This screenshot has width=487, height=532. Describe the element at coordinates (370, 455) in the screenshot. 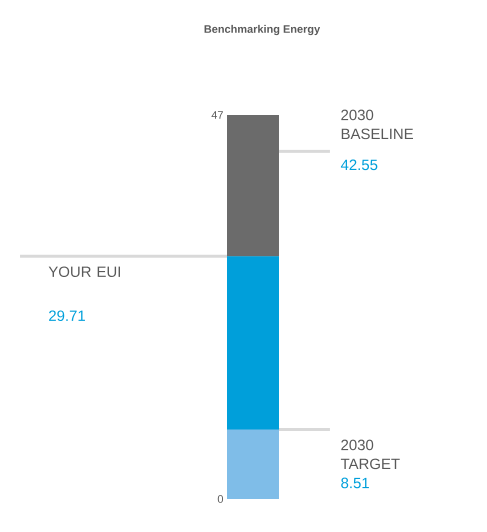

I see `ref-line-label: 2030 TARGET` at that location.